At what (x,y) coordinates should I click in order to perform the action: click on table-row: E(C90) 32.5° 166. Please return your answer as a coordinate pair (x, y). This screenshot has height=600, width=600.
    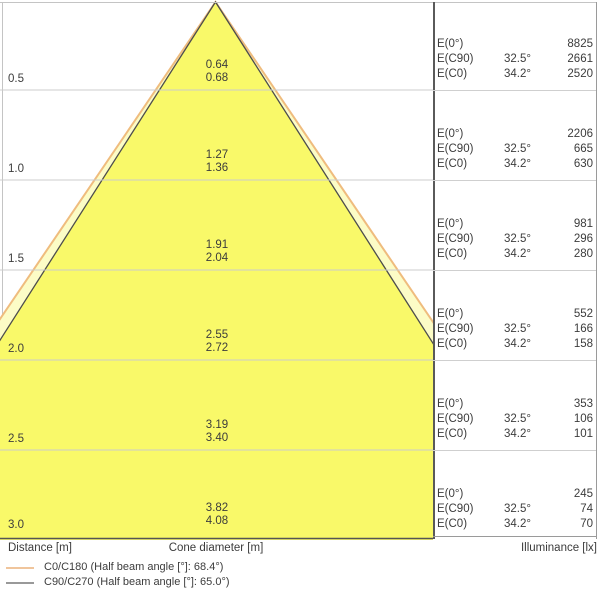
    Looking at the image, I should click on (515, 329).